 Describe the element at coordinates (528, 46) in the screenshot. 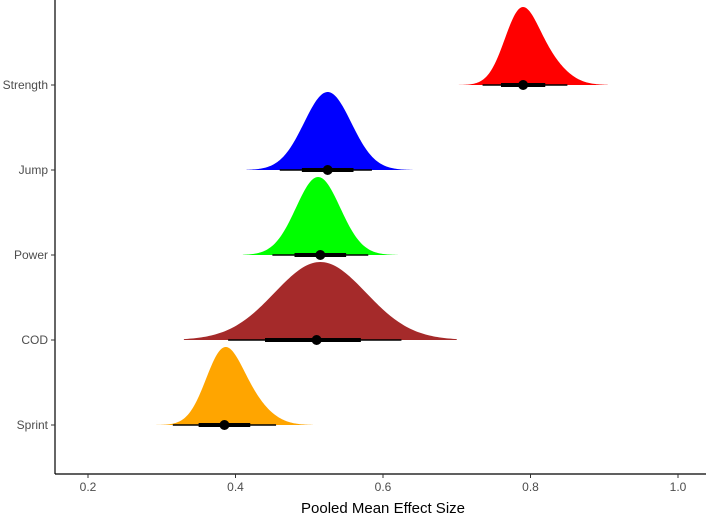

I see `density-strength` at that location.